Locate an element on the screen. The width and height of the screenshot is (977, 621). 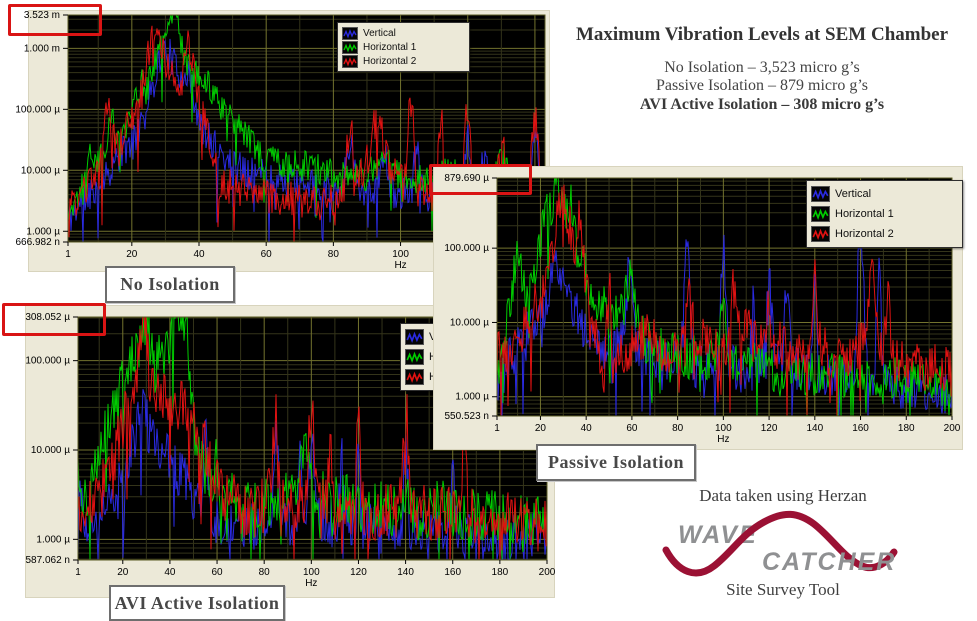
site-survey-tool-label: Site Survey Tool is located at coordinates (783, 589).